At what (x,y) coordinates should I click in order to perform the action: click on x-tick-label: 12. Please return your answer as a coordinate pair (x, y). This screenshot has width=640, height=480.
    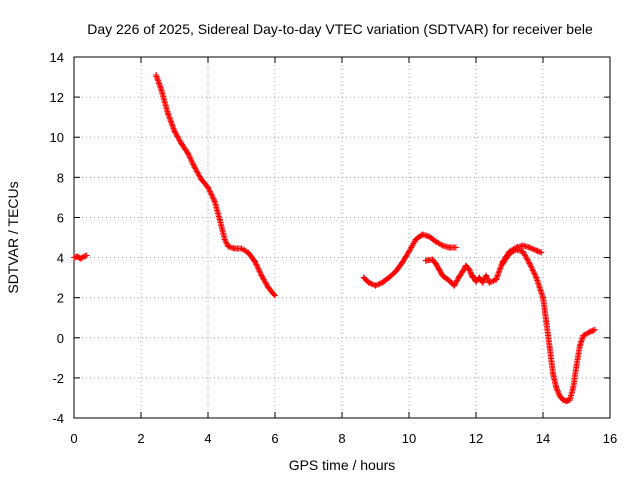
    Looking at the image, I should click on (476, 438).